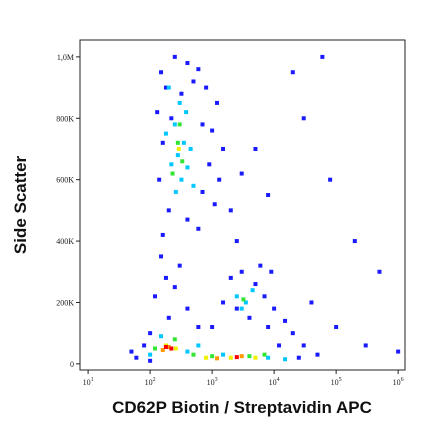  What do you see at coordinates (278, 380) in the screenshot?
I see `x-tick-exponent: 4` at bounding box center [278, 380].